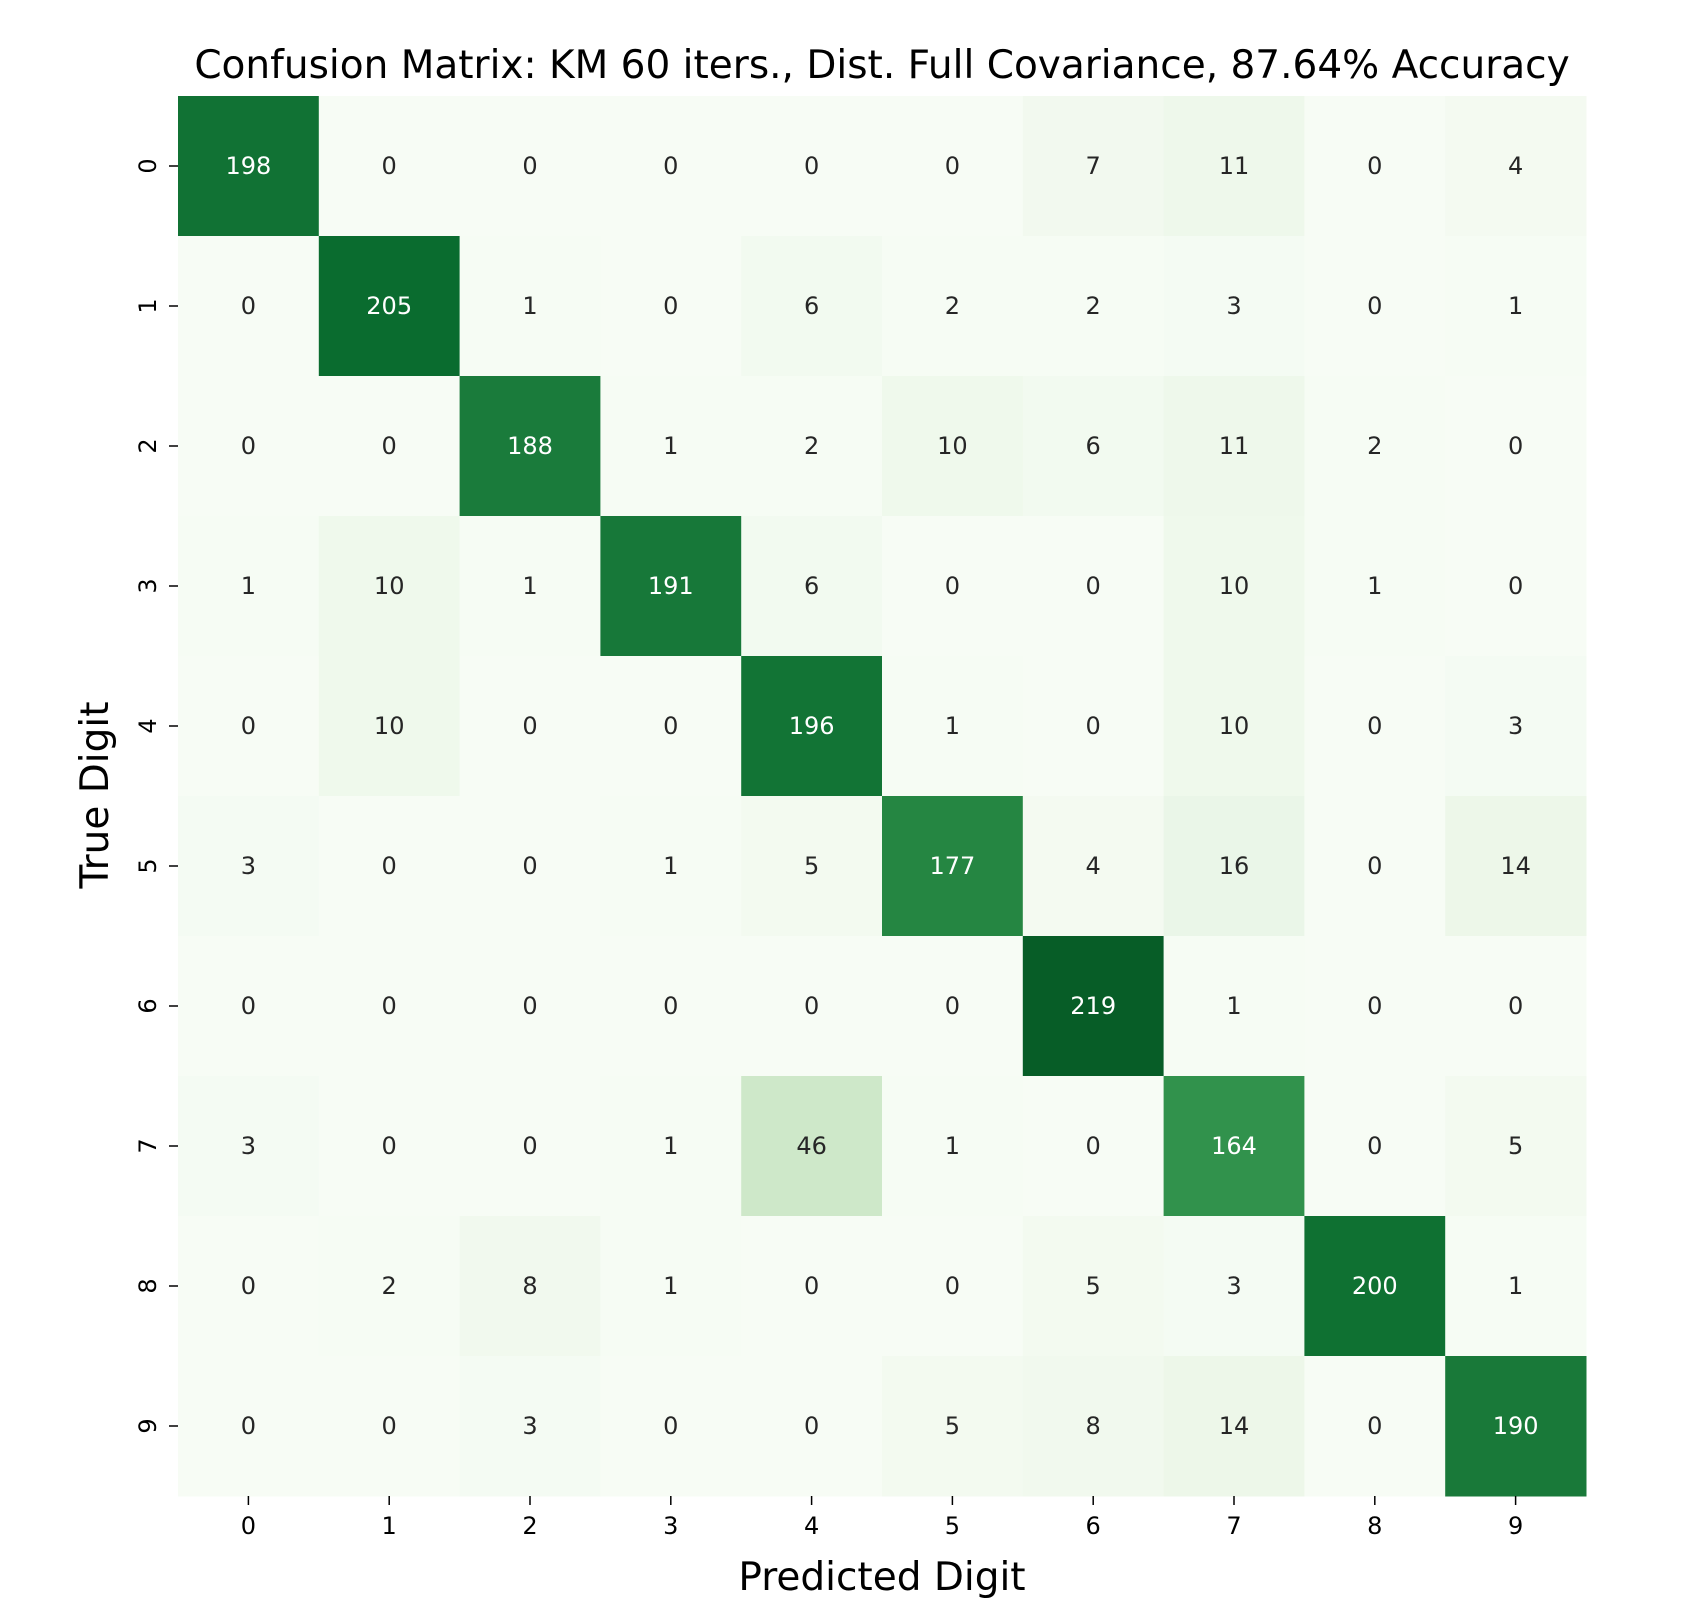  I want to click on cell-value-r3-c3: 191, so click(671, 586).